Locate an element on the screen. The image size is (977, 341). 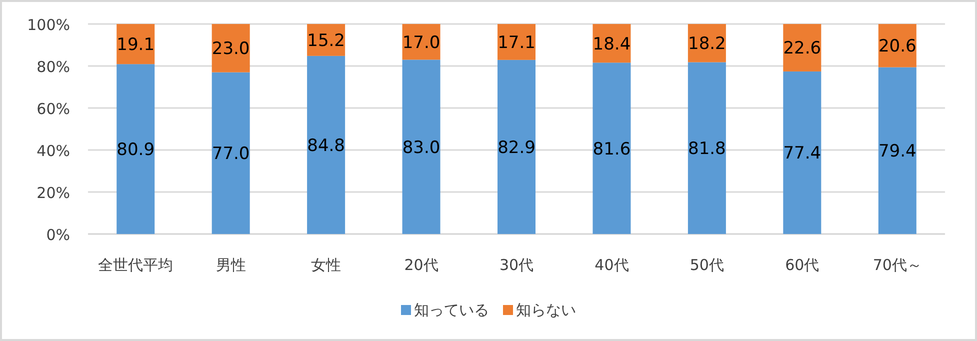
data-label: 80.9 is located at coordinates (135, 150).